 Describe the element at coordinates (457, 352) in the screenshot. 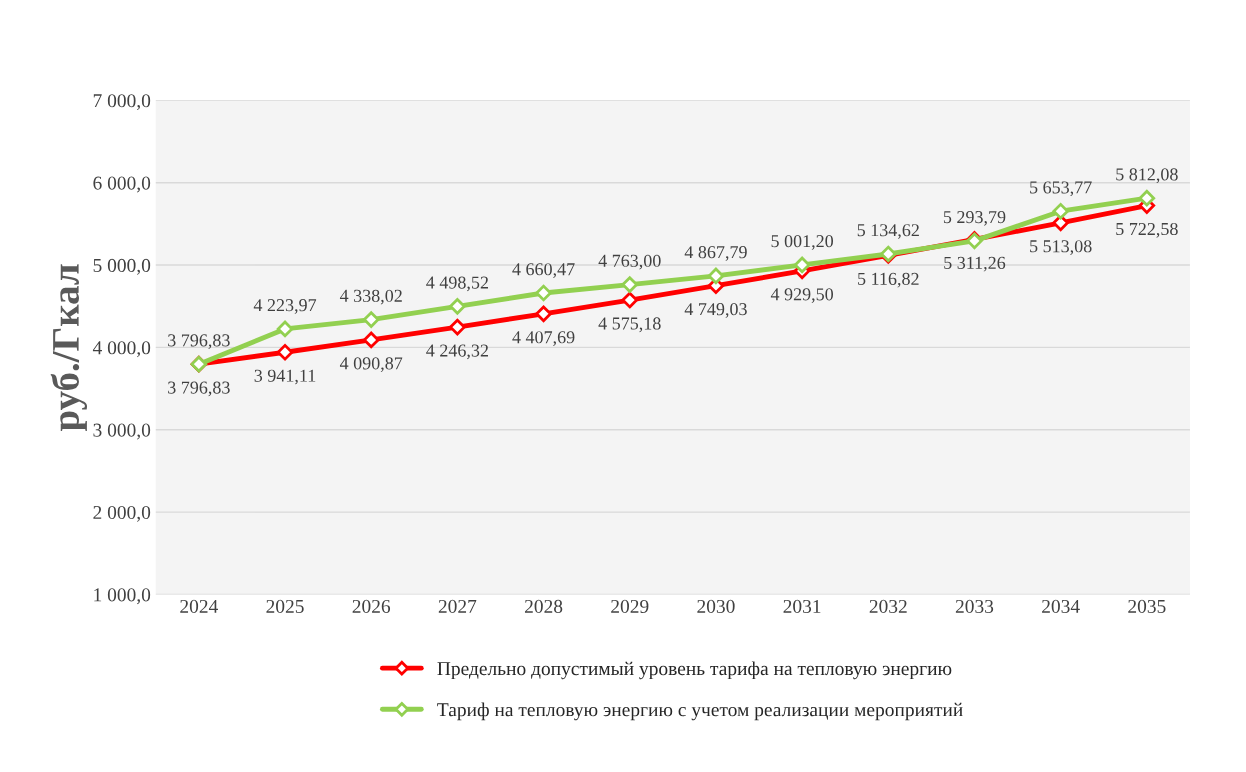

I see `data-label: 4 246,32` at that location.